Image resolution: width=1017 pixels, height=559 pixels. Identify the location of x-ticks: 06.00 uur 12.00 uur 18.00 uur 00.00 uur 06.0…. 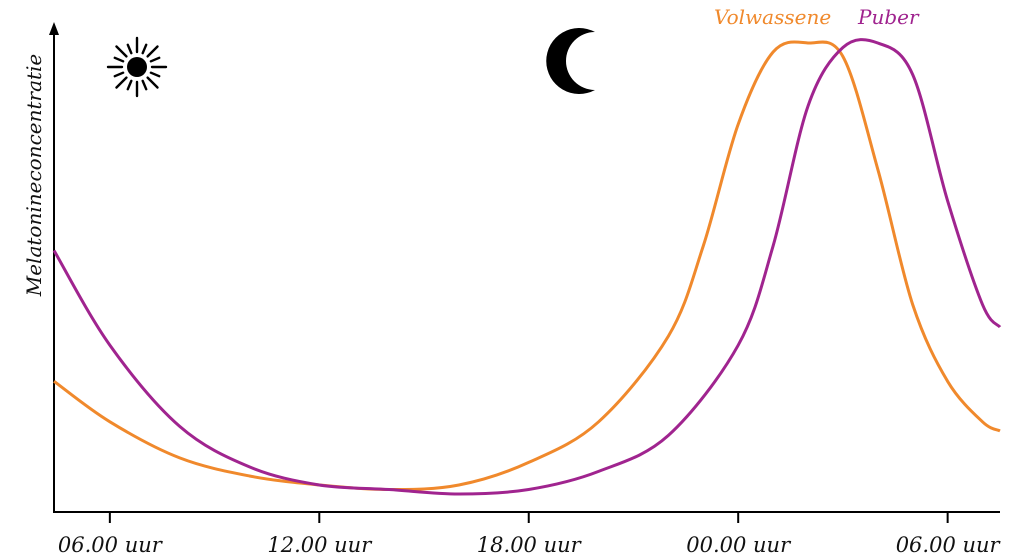
(530, 534).